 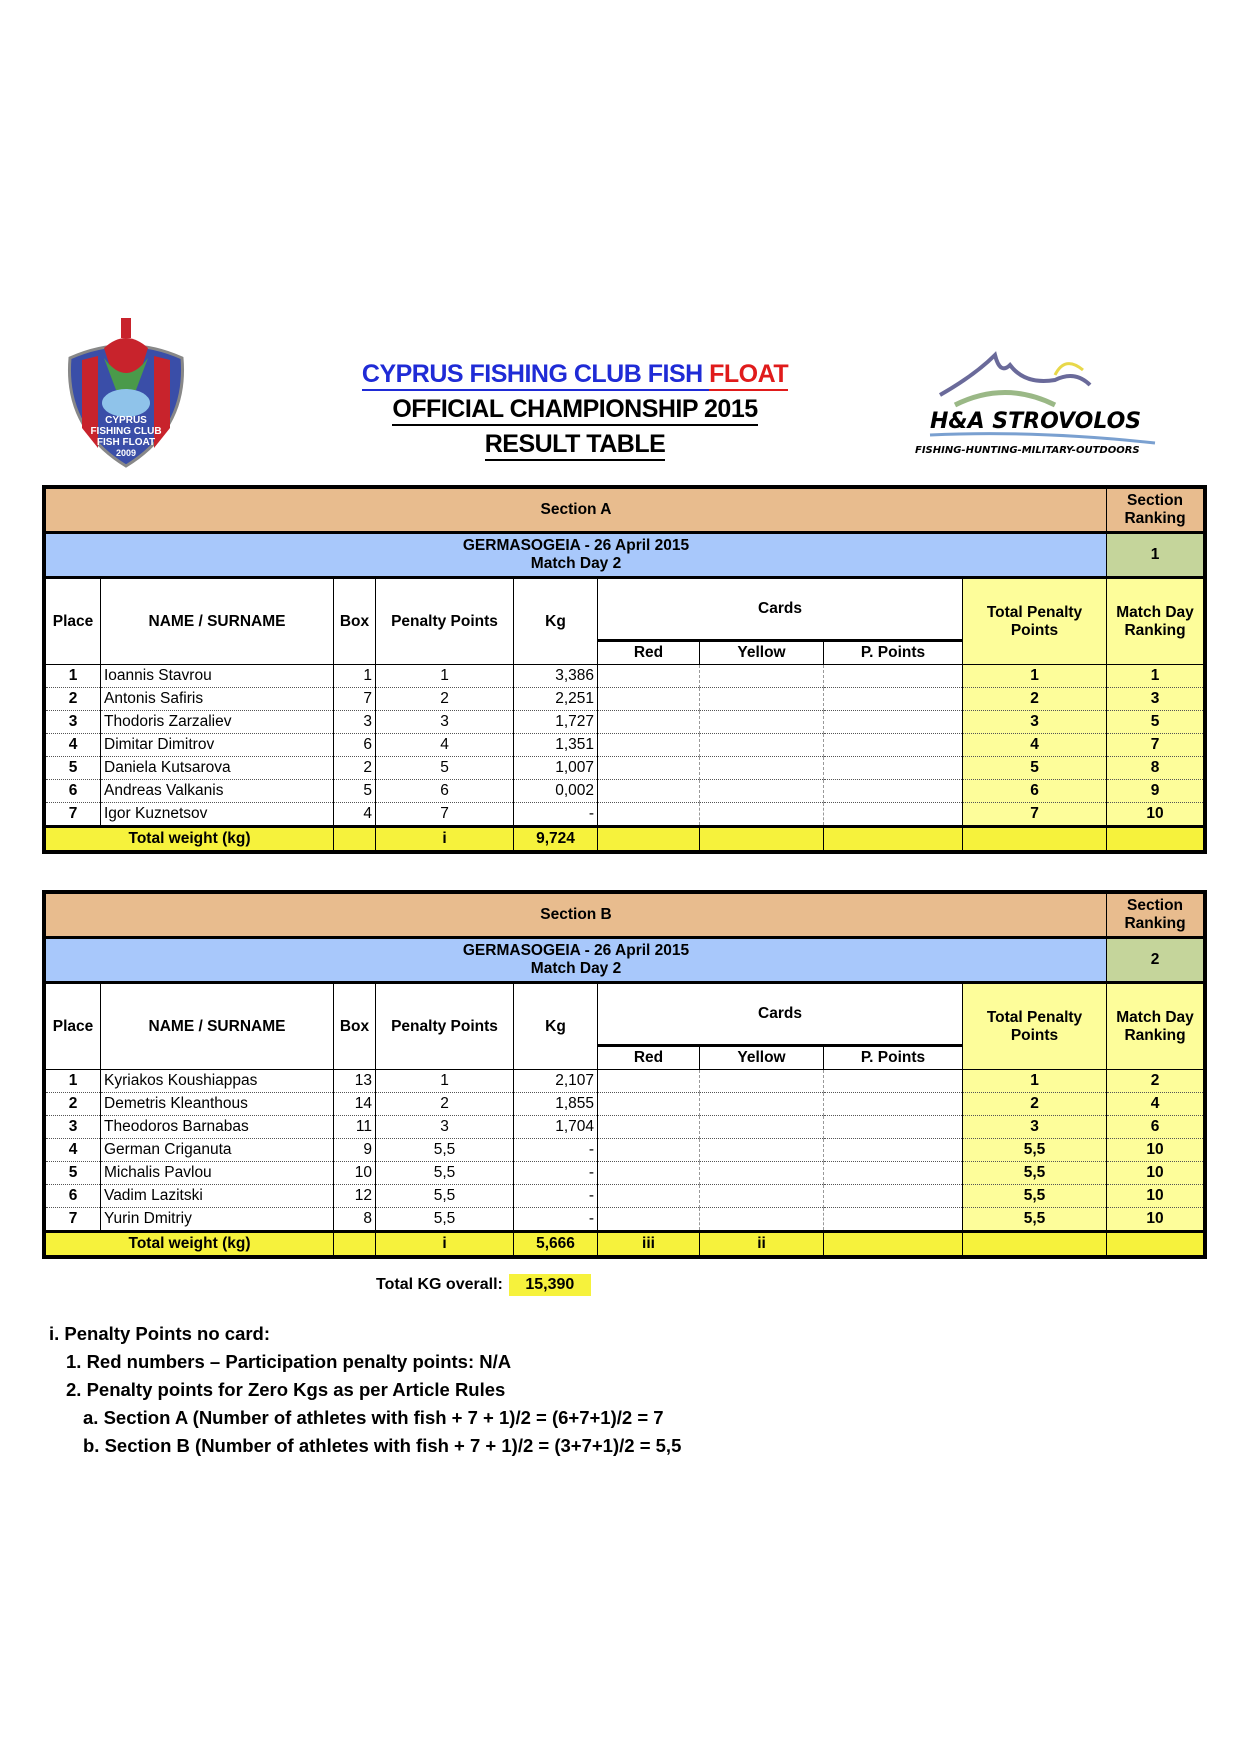 I want to click on venue-cell: GERMASOGEIA - 26 April 2015 Match Day 2, so click(x=576, y=959).